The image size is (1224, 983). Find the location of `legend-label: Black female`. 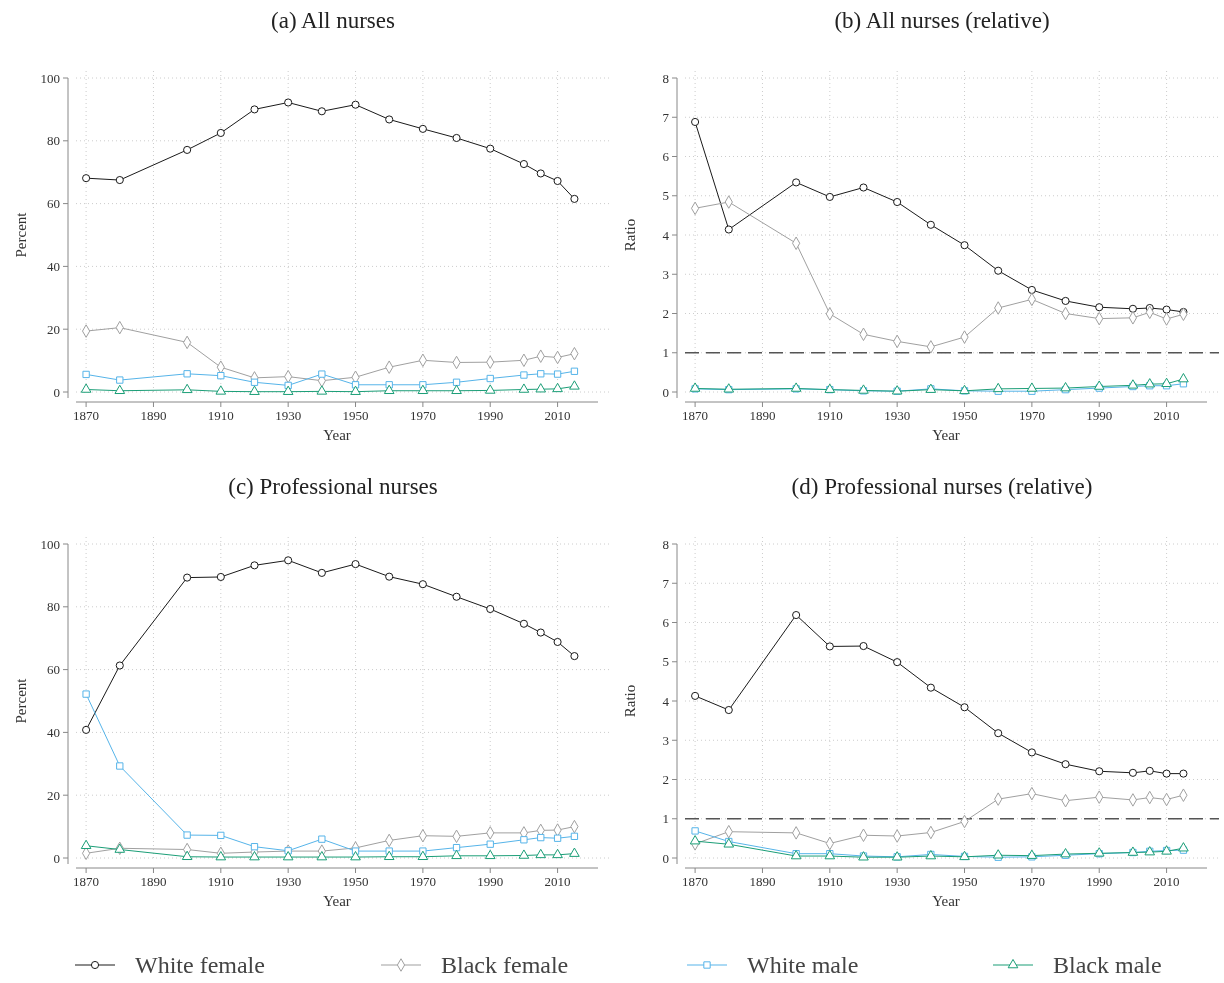

legend-label: Black female is located at coordinates (505, 965).